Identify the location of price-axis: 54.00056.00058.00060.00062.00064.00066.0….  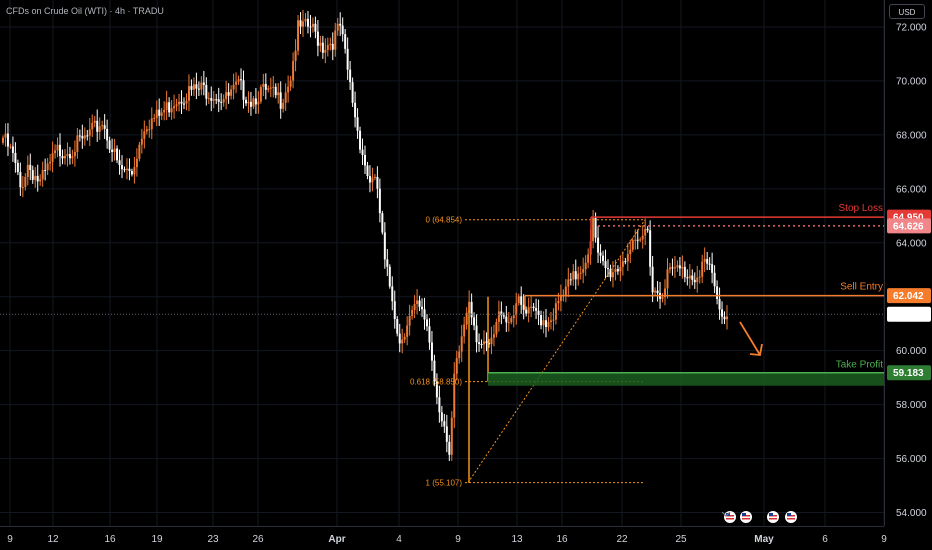
(906, 263).